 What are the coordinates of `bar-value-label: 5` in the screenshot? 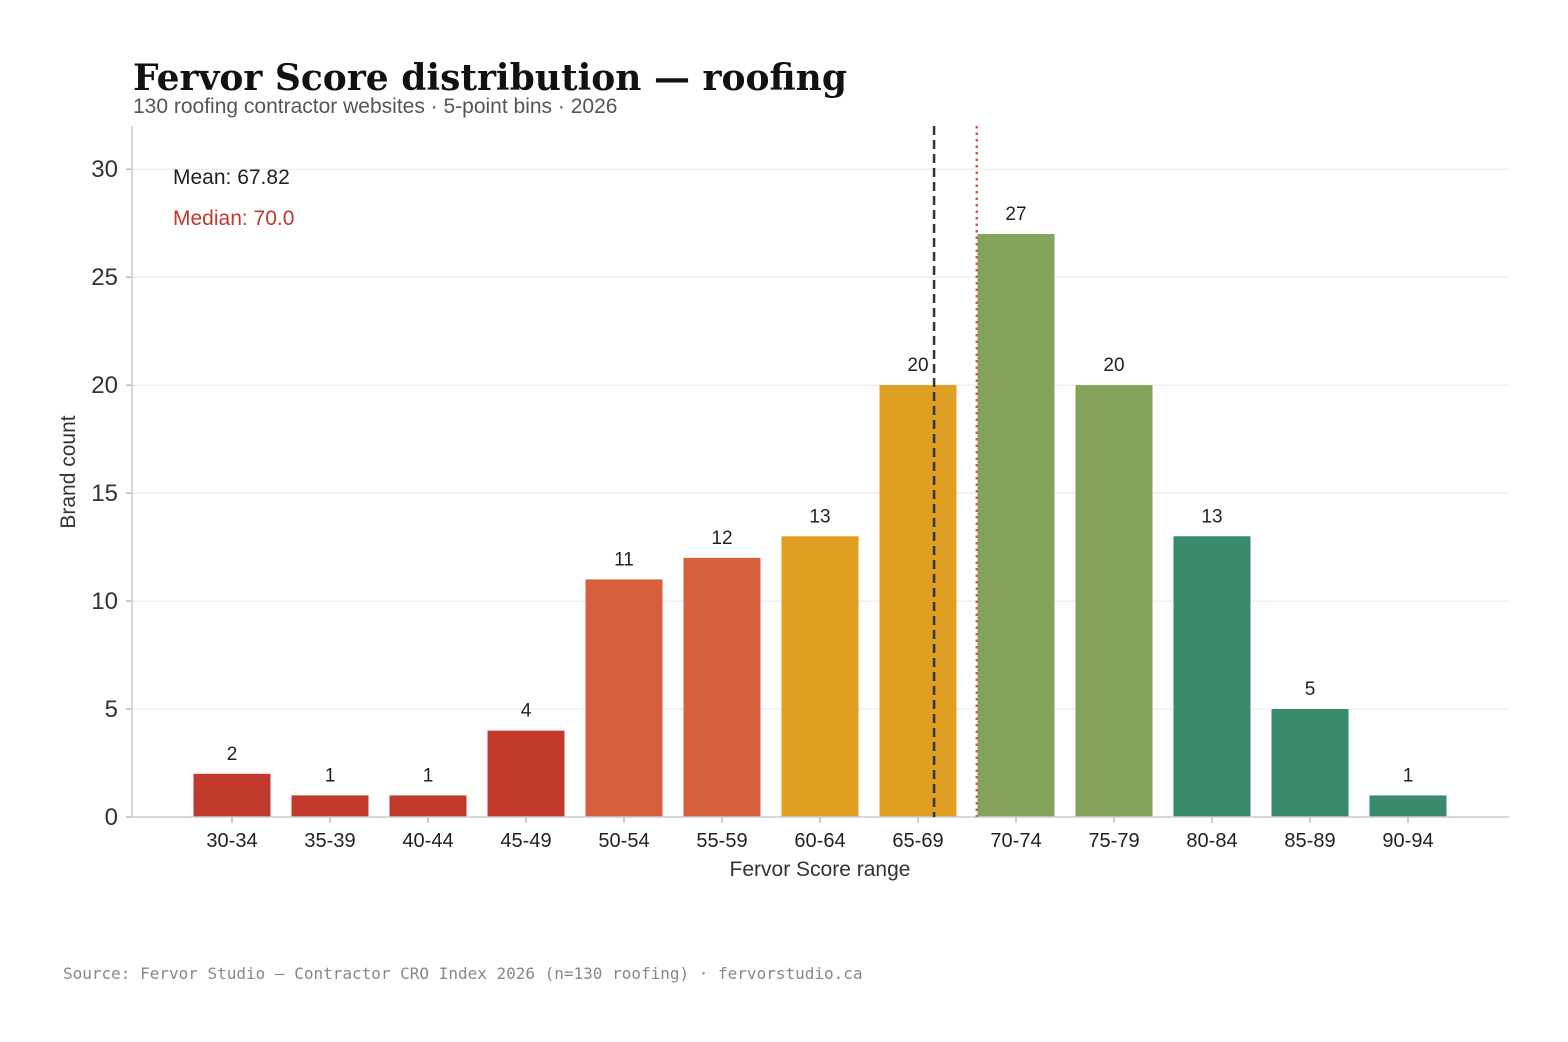 It's located at (1310, 689).